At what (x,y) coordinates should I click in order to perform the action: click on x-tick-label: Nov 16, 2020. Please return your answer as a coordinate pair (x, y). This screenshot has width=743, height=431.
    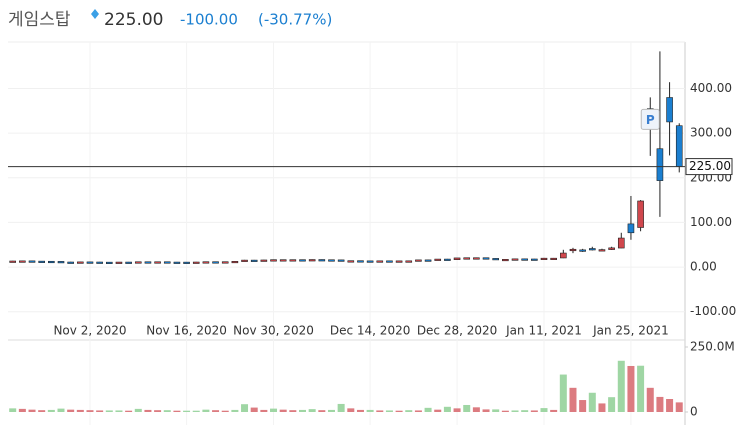
    Looking at the image, I should click on (186, 331).